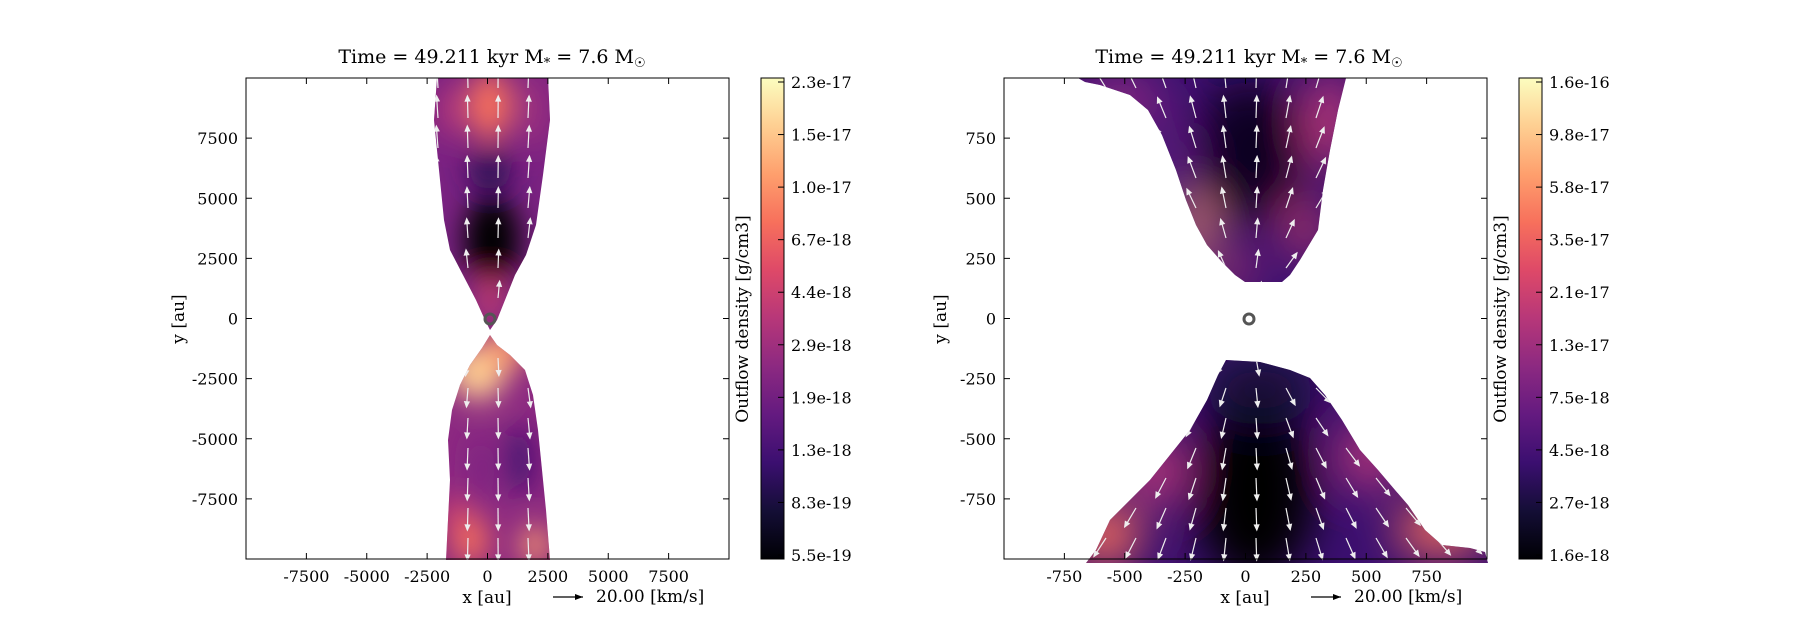 This screenshot has width=1800, height=630. What do you see at coordinates (492, 319) in the screenshot?
I see `panel-1-density-field` at bounding box center [492, 319].